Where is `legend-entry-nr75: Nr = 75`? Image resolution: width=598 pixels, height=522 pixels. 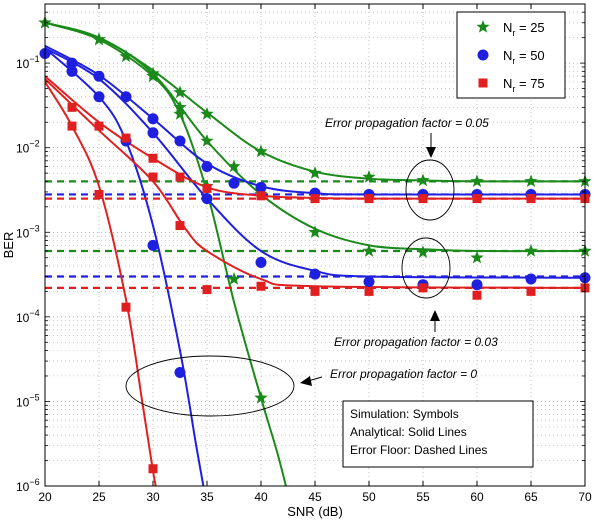
legend-entry-nr75: Nr = 75 is located at coordinates (524, 85).